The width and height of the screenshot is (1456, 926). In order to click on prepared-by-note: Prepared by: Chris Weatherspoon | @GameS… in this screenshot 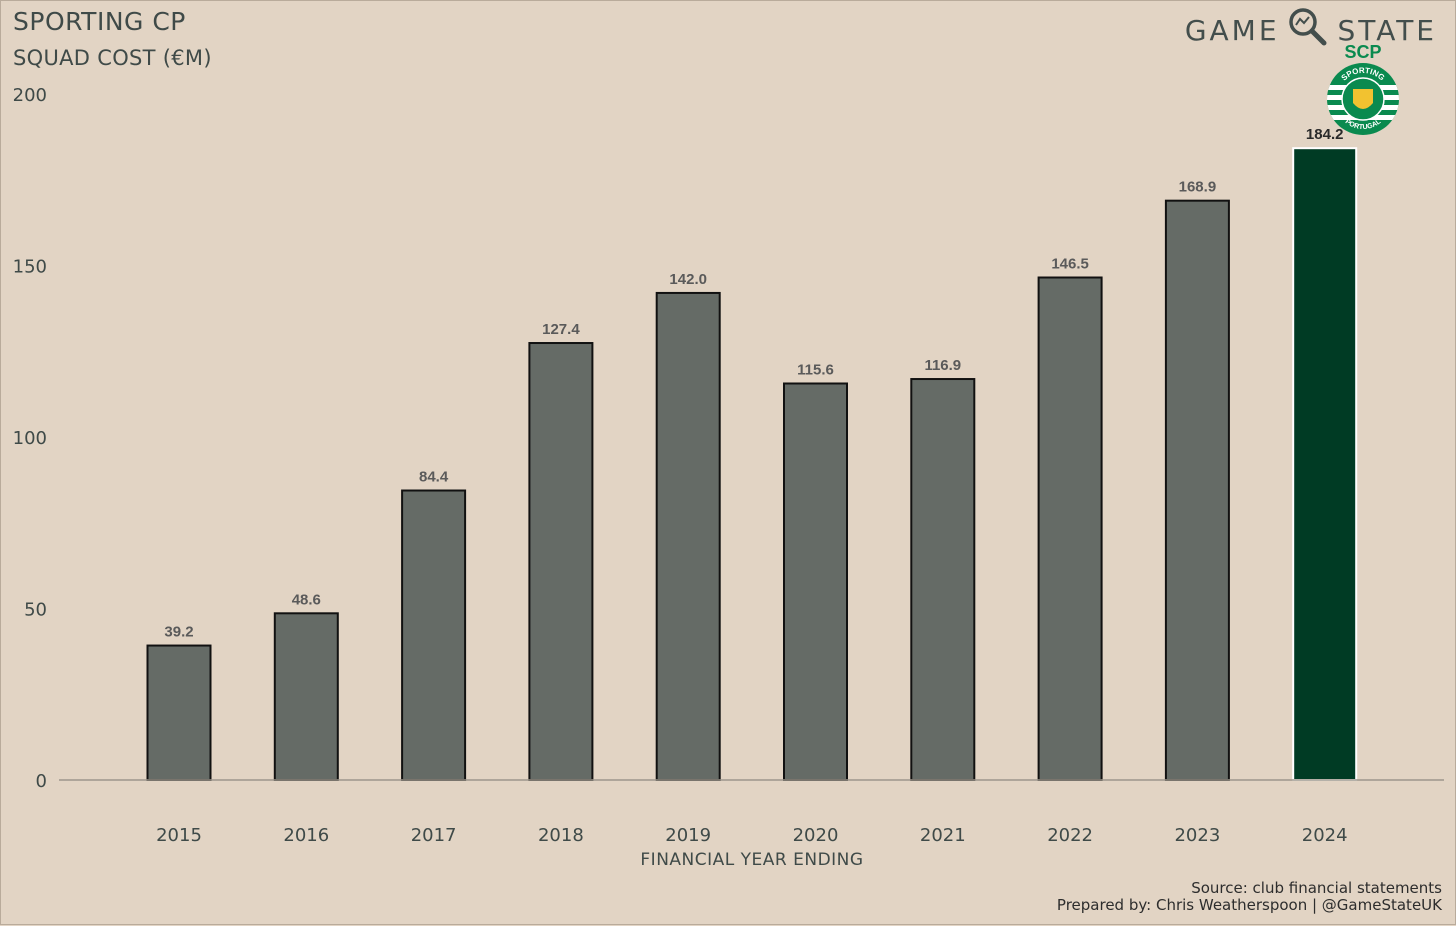, I will do `click(1249, 905)`.